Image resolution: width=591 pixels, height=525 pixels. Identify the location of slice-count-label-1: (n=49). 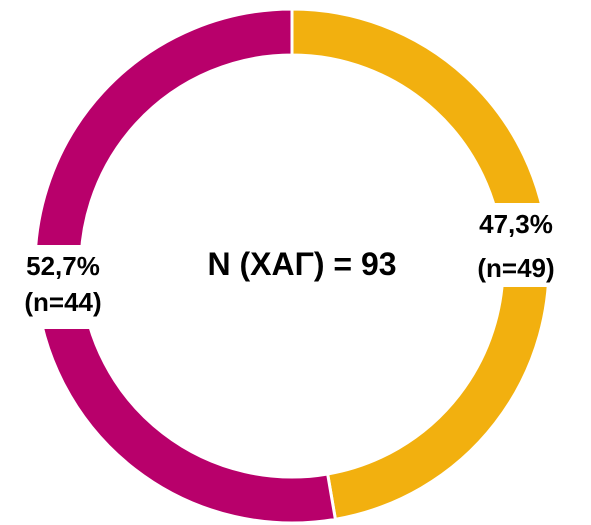
(515, 268).